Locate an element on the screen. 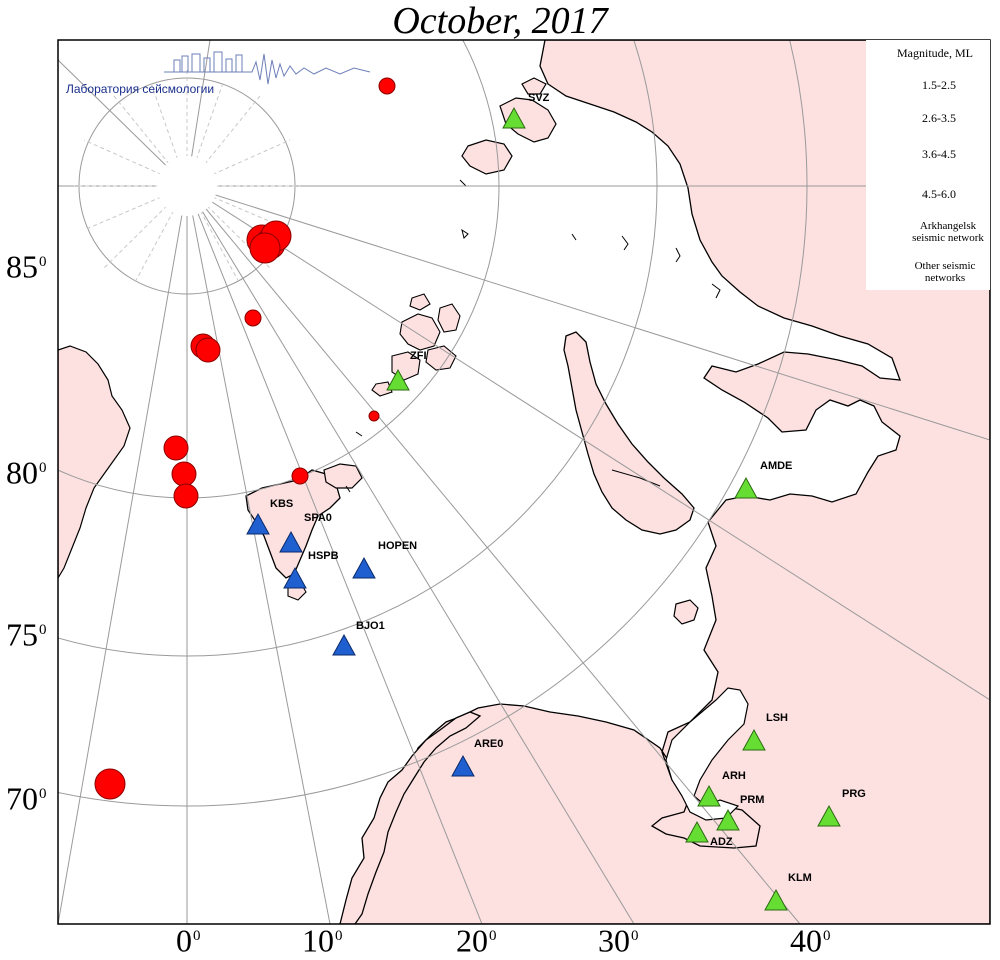 This screenshot has height=960, width=1000. station-label-prg: PRG is located at coordinates (854, 794).